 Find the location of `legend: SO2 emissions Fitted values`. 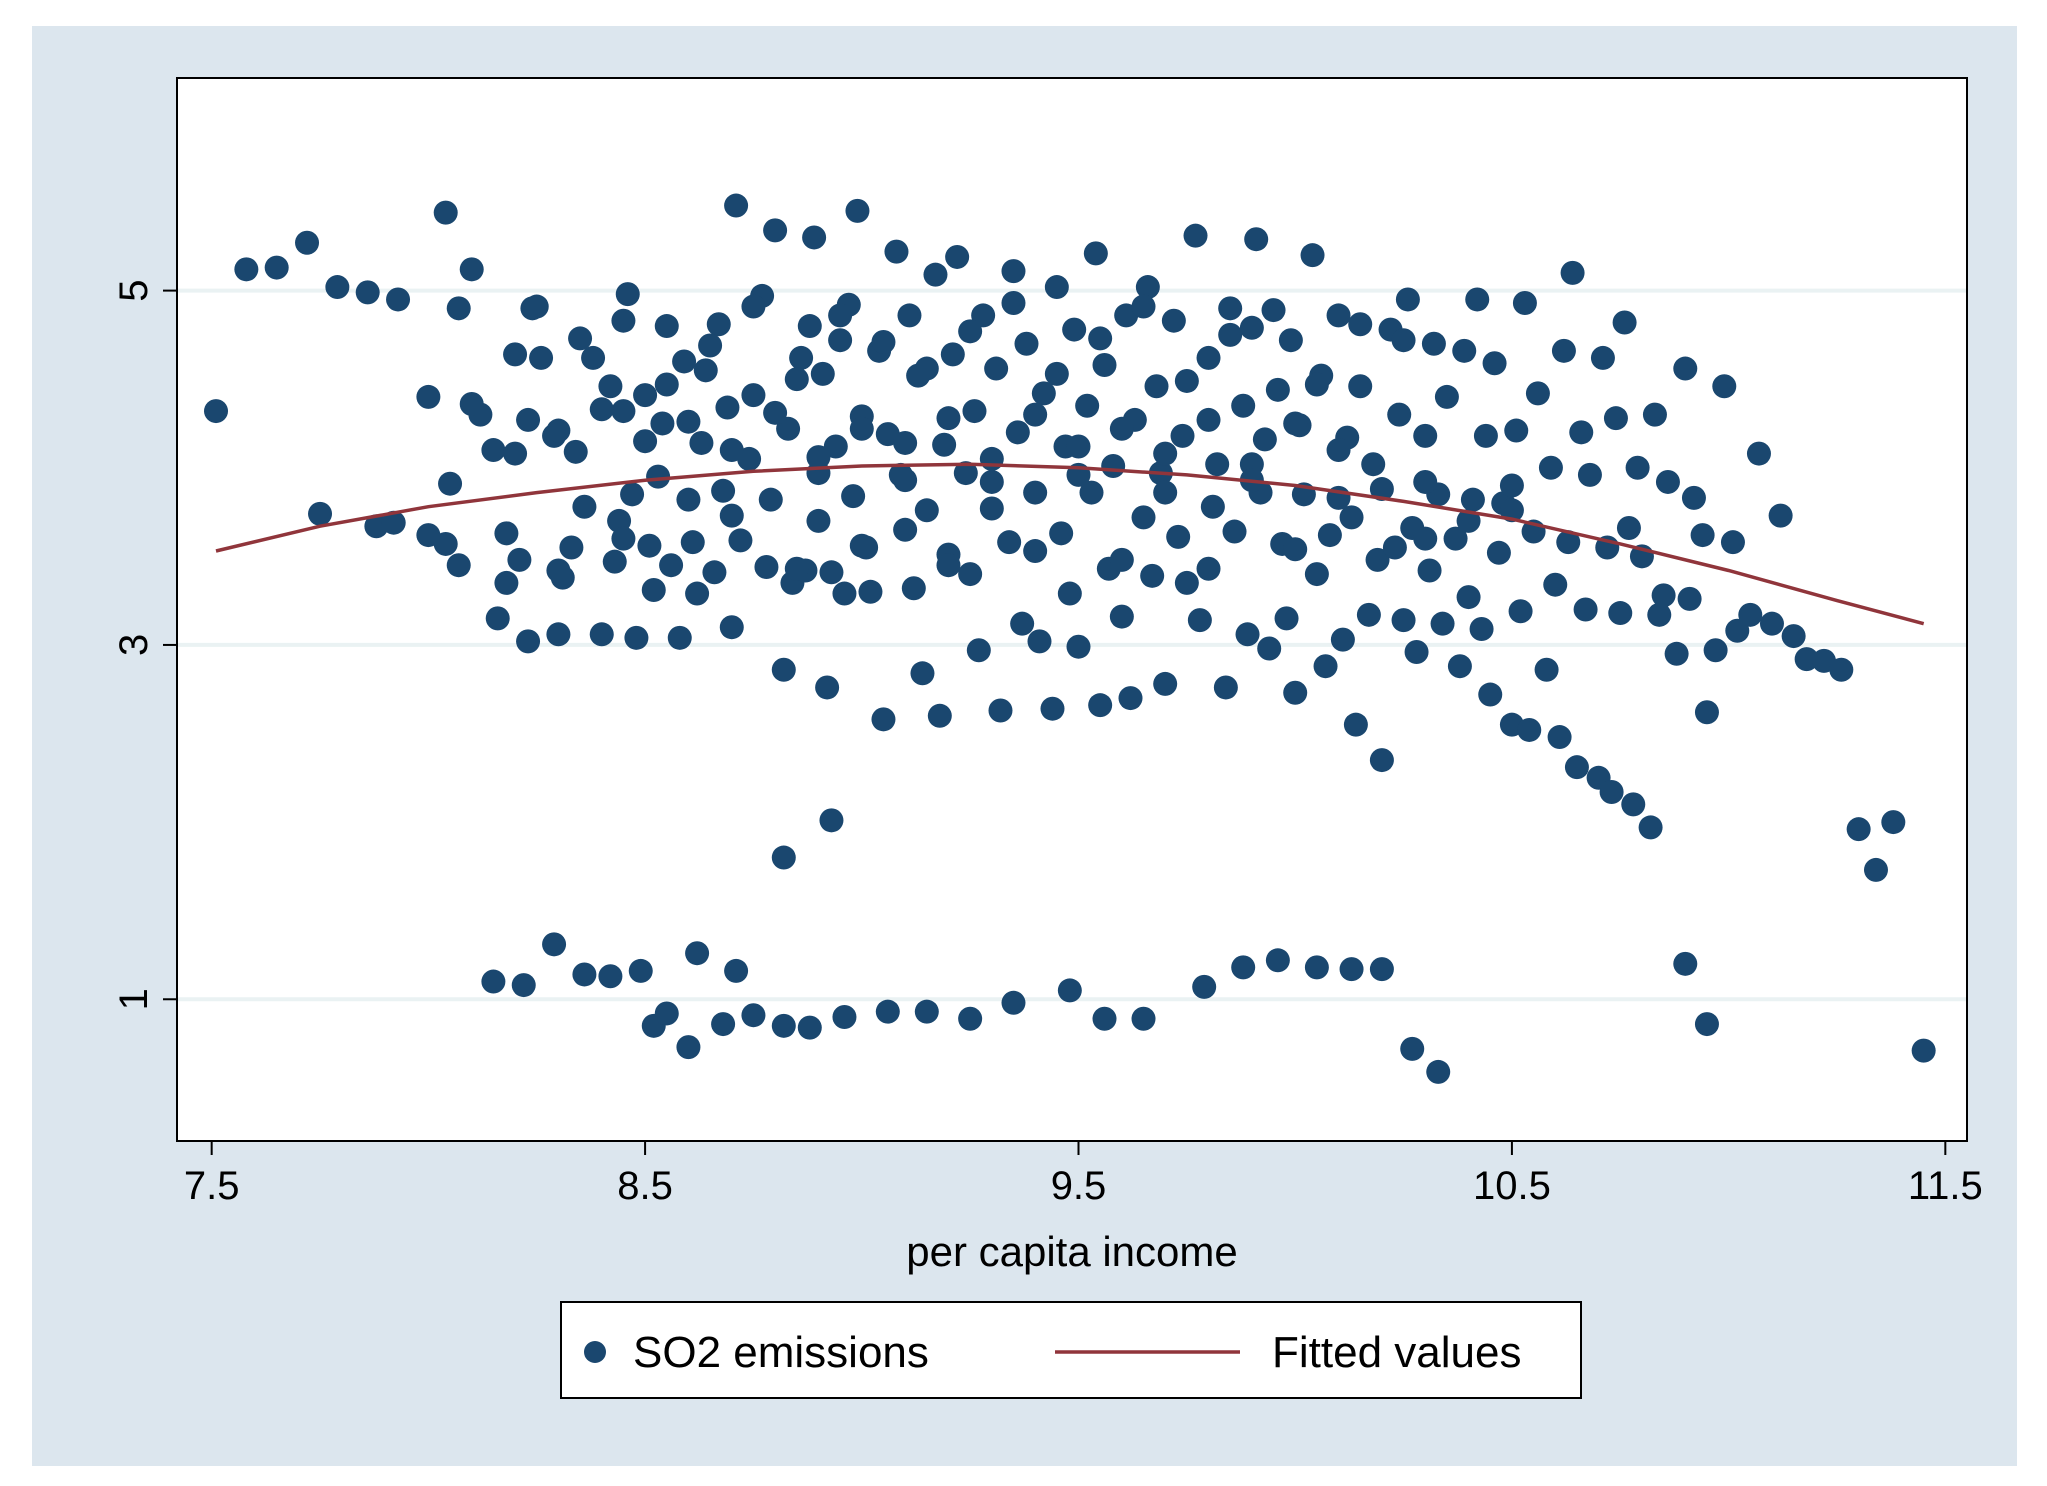

legend: SO2 emissions Fitted values is located at coordinates (1071, 1350).